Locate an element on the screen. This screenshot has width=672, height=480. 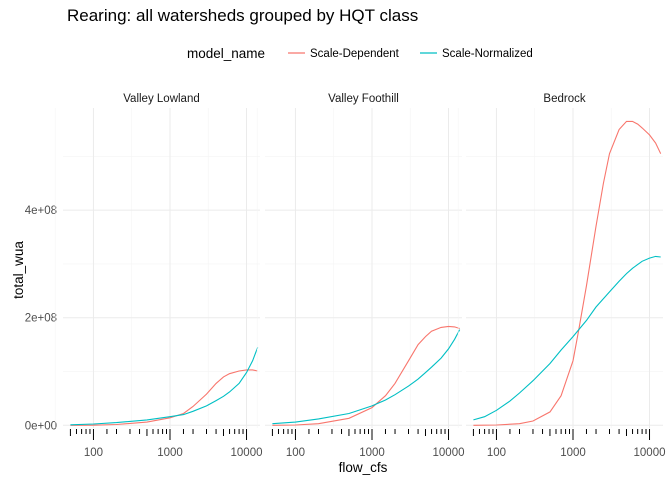
facet-strip-label: Valley Lowland is located at coordinates (161, 99).